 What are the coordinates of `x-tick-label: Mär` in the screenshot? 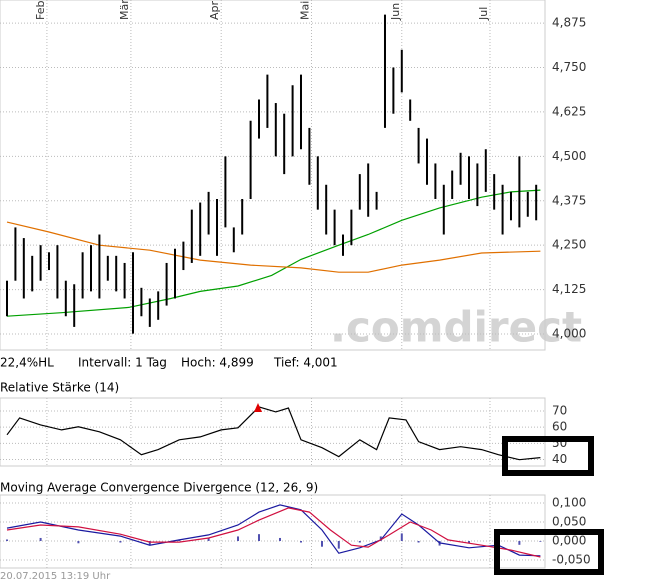 It's located at (124, 10).